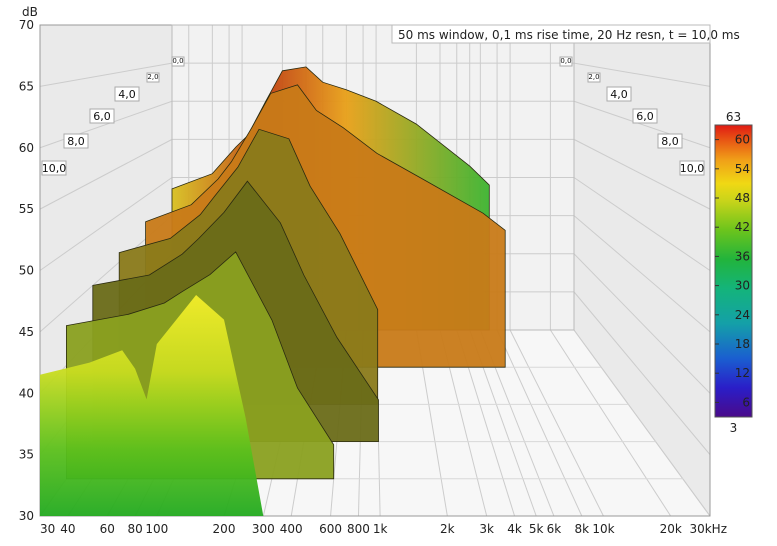 This screenshot has height=546, width=777. Describe the element at coordinates (742, 373) in the screenshot. I see `colorbar-tick-label: 12` at that location.